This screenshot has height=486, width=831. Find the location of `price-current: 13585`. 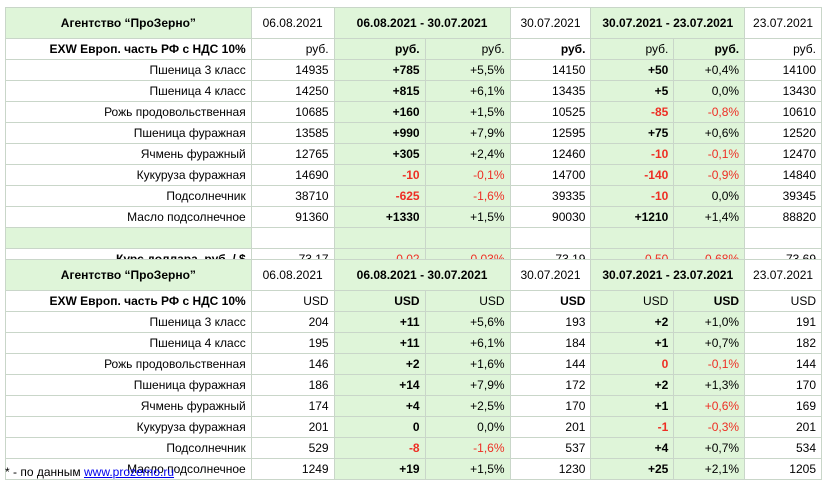

price-current: 13585 is located at coordinates (292, 133).